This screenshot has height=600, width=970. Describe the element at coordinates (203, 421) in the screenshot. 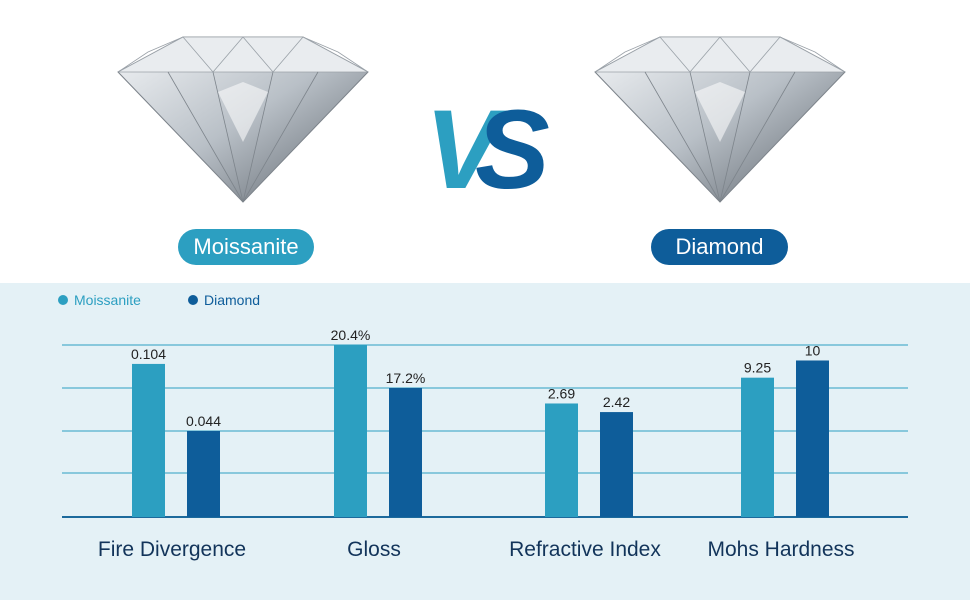

I see `data-label: 0.044` at that location.